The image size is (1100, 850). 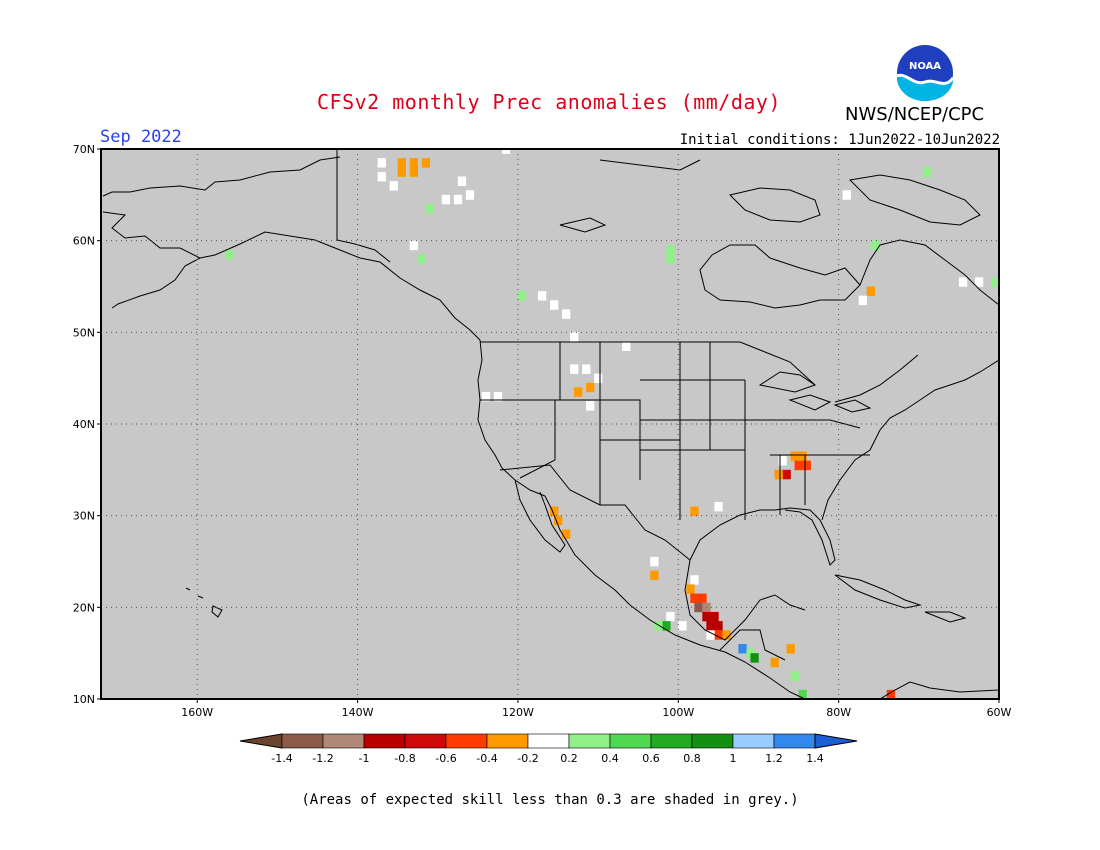 I want to click on latitude-label: 30N, so click(x=84, y=516).